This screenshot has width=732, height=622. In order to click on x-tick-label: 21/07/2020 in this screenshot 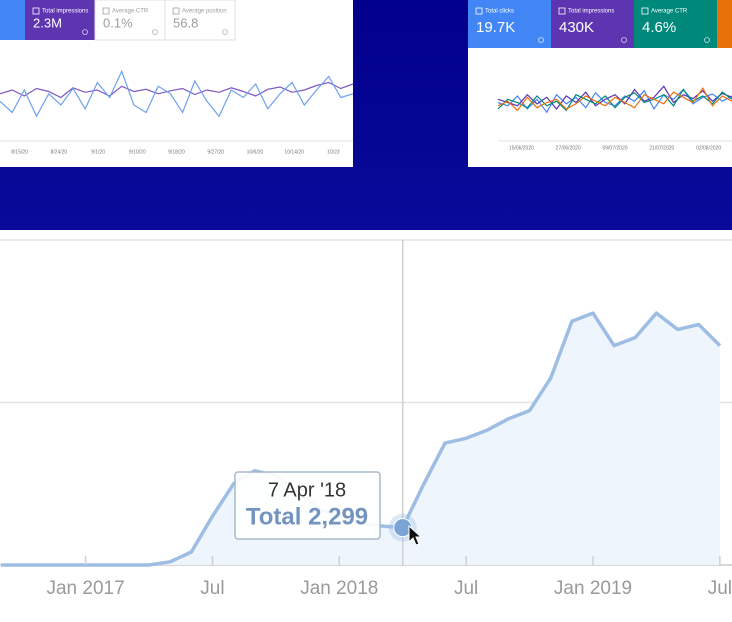, I will do `click(661, 148)`.